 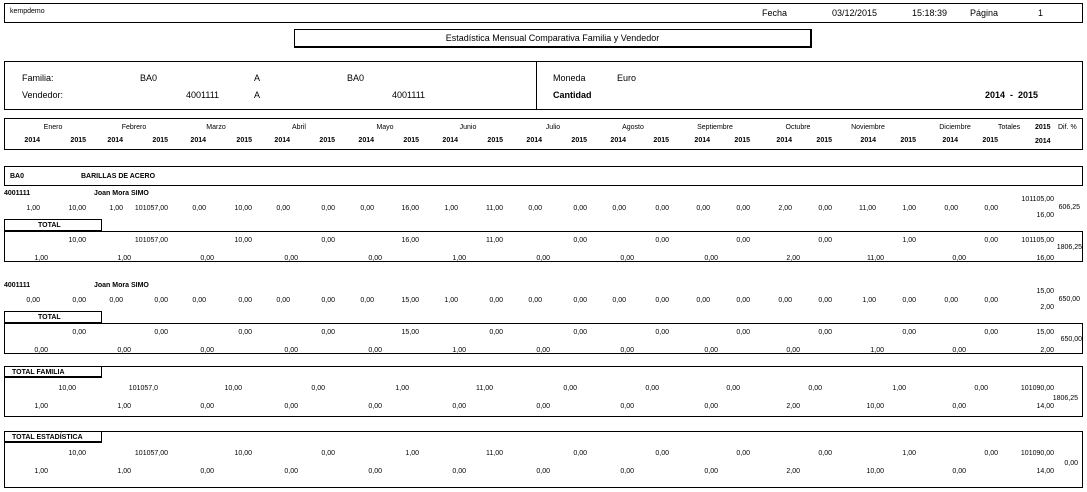 What do you see at coordinates (775, 13) in the screenshot?
I see `fecha-label: Fecha` at bounding box center [775, 13].